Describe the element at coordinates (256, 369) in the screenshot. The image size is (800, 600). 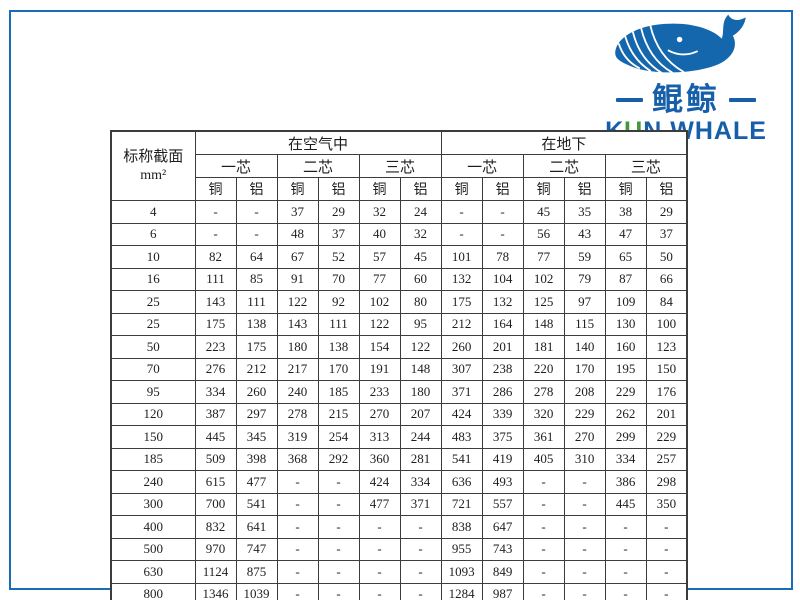
I see `ampacity-cell: 212` at that location.